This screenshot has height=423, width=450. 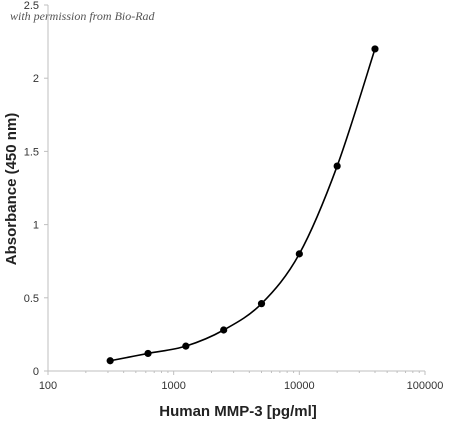 What do you see at coordinates (173, 386) in the screenshot?
I see `x-tick-label: 1000` at bounding box center [173, 386].